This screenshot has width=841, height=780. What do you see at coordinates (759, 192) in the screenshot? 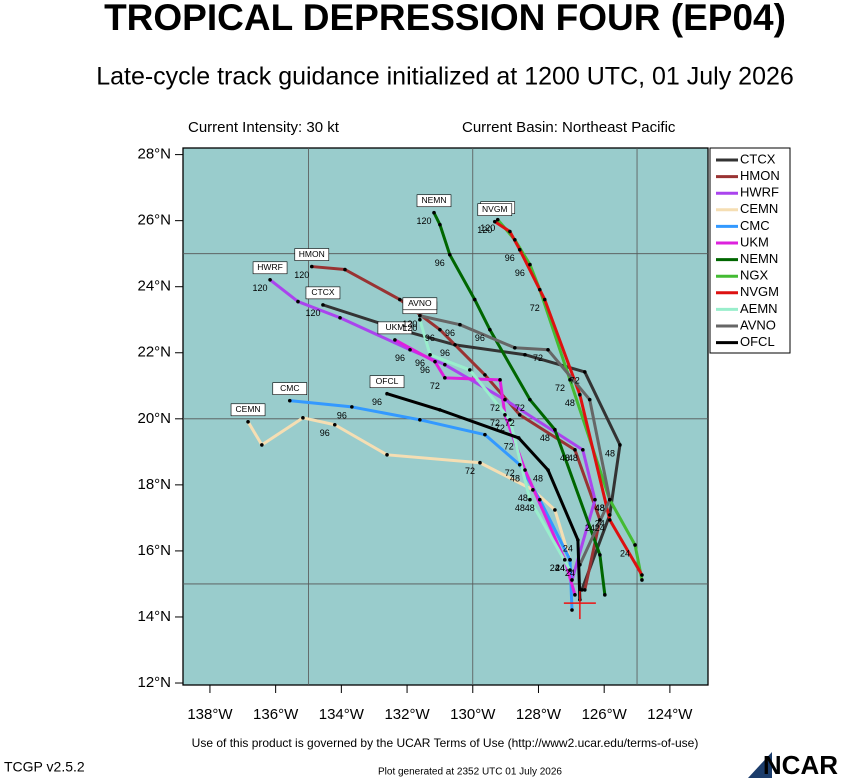
I see `legend-label: HWRF` at bounding box center [759, 192].